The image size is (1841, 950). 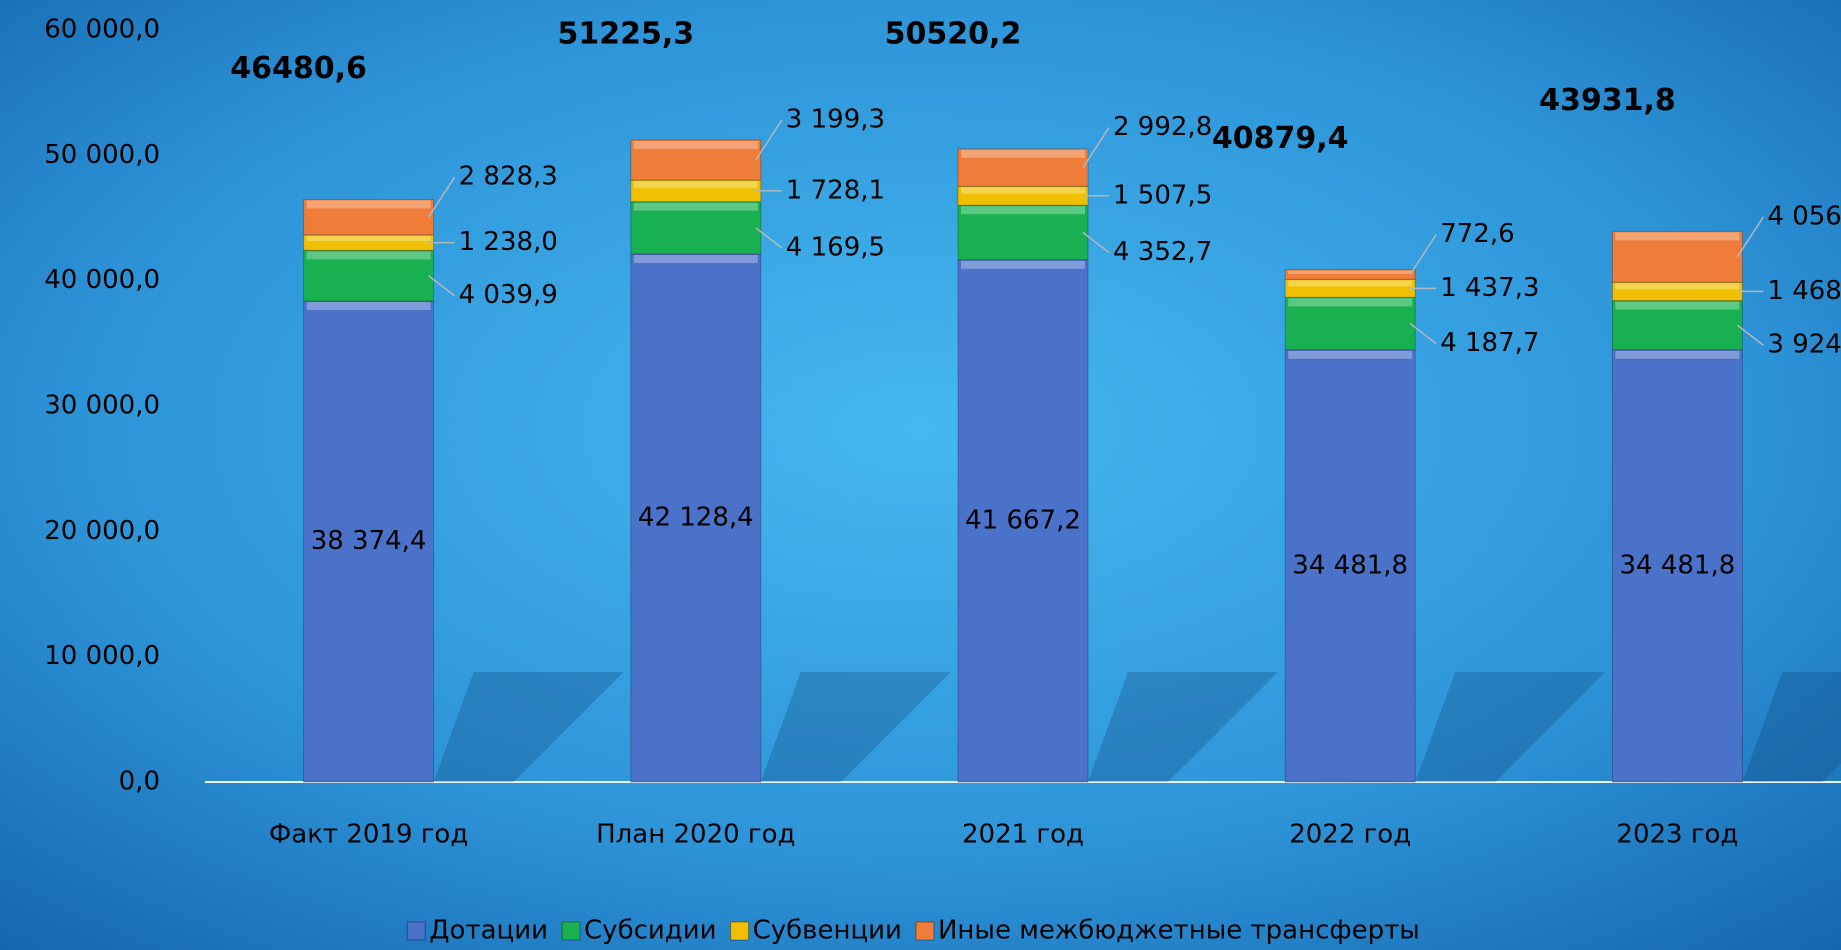 What do you see at coordinates (102, 155) in the screenshot?
I see `y-tick-label: 50 000,0` at bounding box center [102, 155].